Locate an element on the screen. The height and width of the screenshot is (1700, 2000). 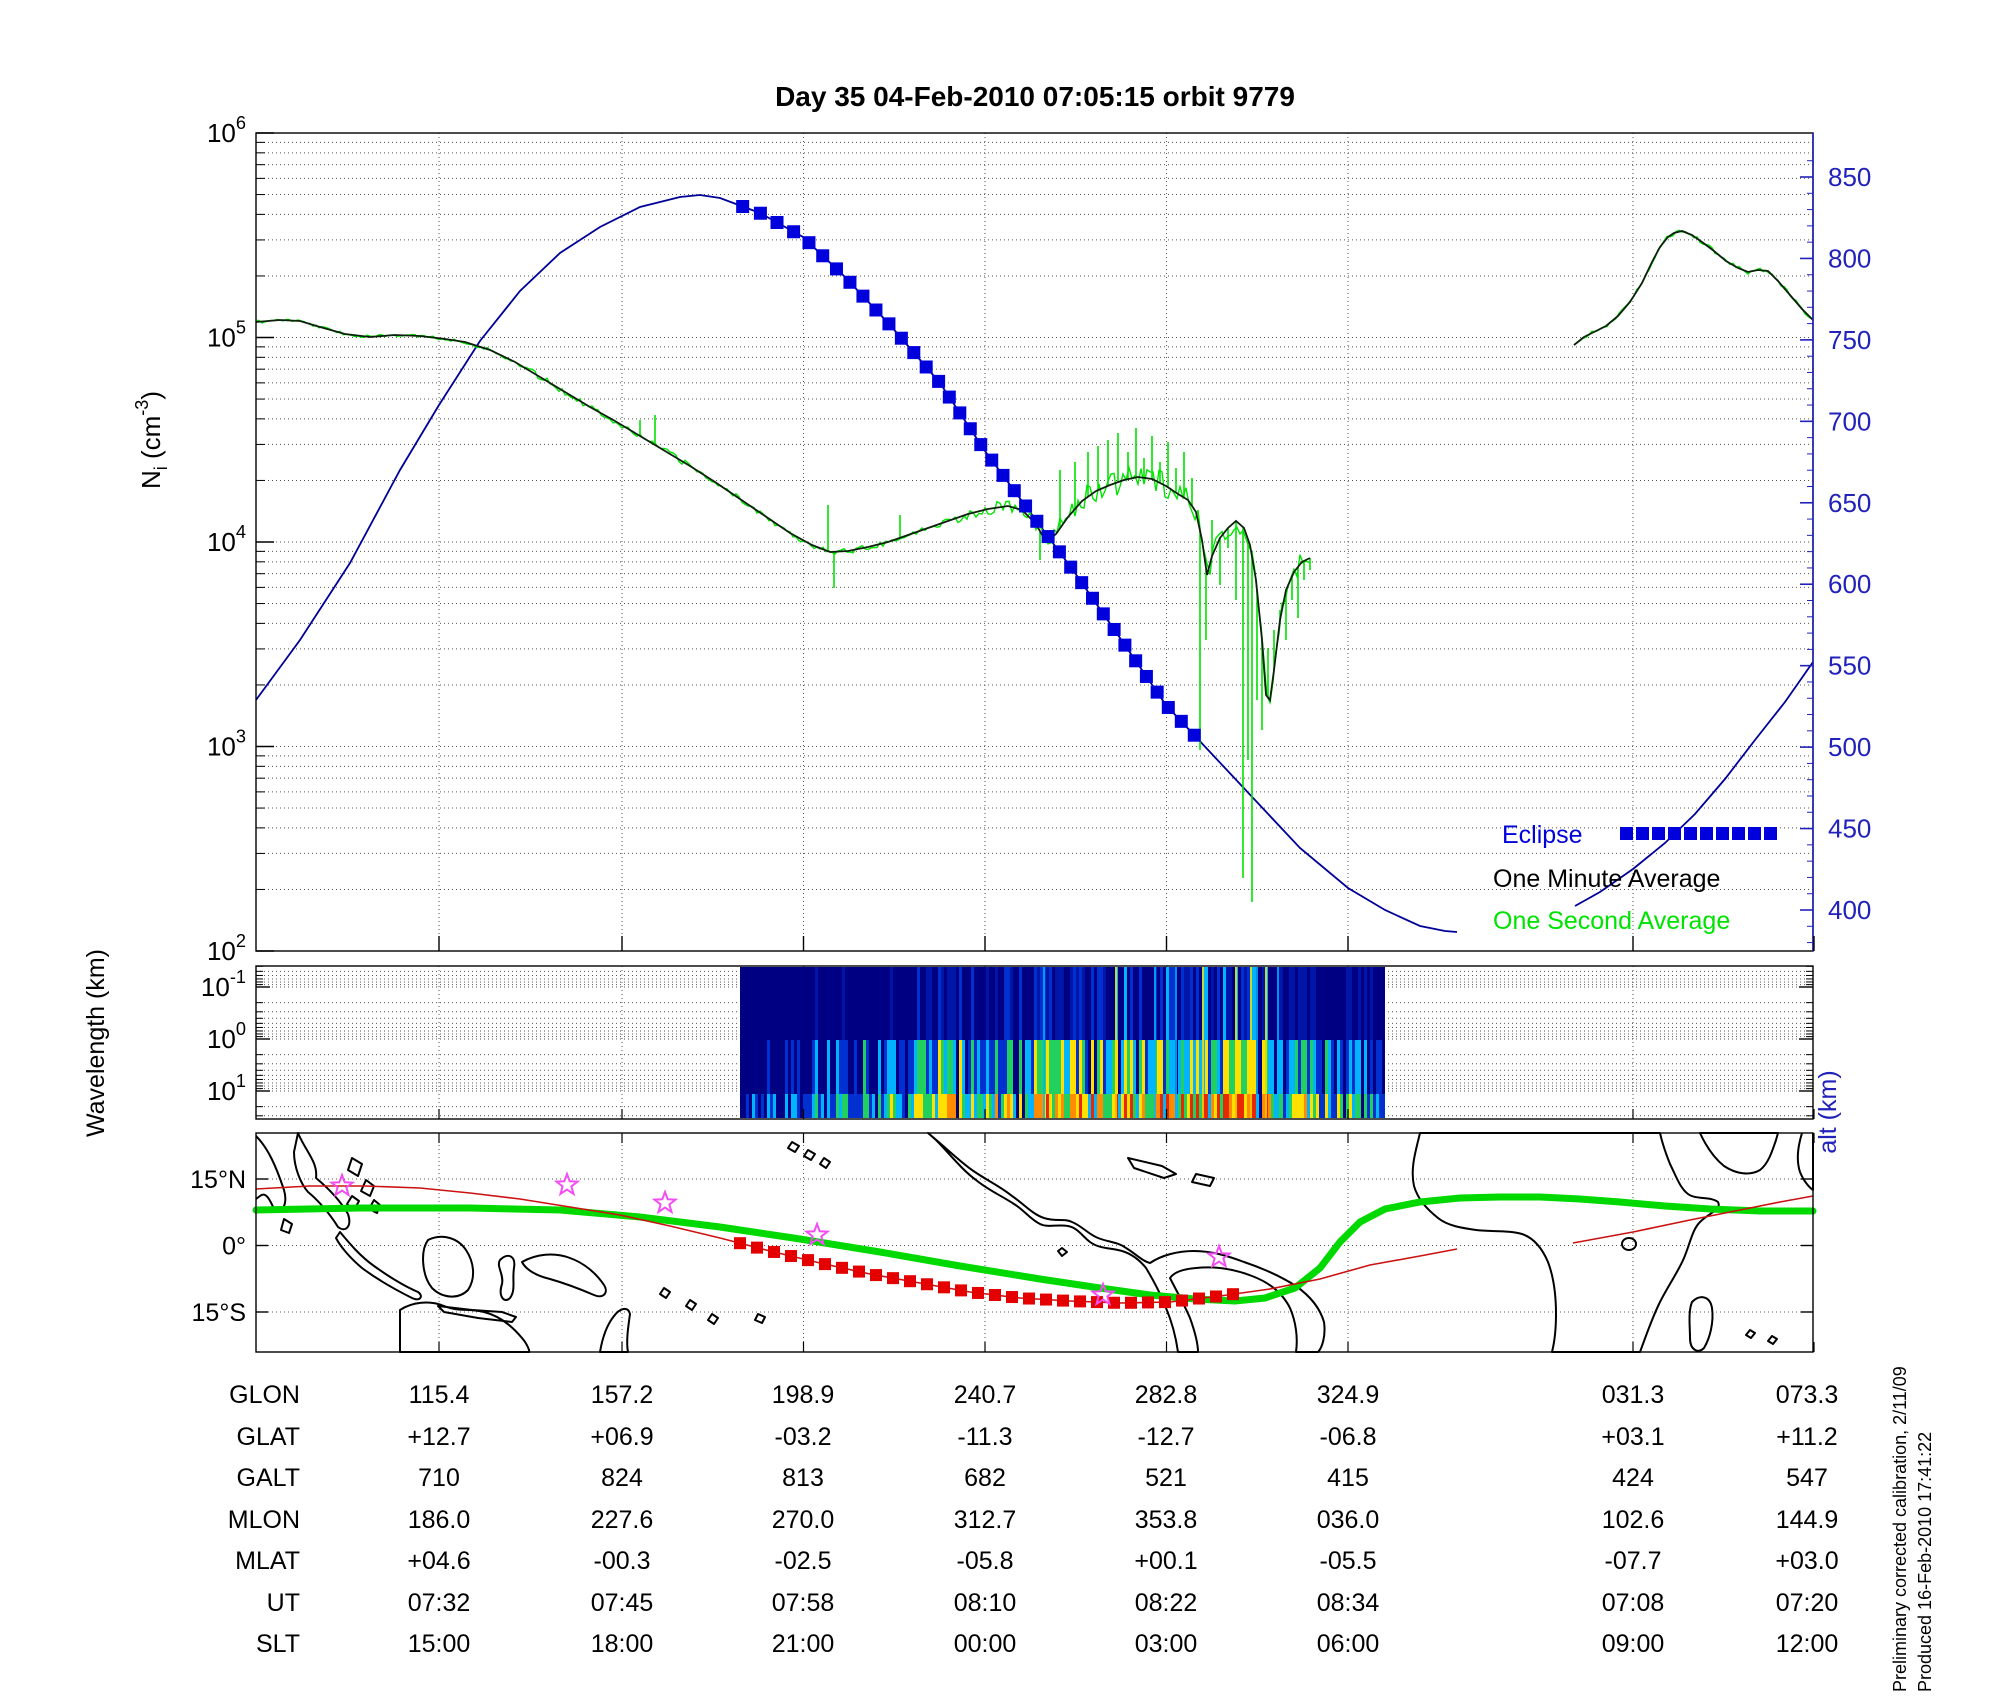
legend-eclipse-swatch is located at coordinates (1722, 833).